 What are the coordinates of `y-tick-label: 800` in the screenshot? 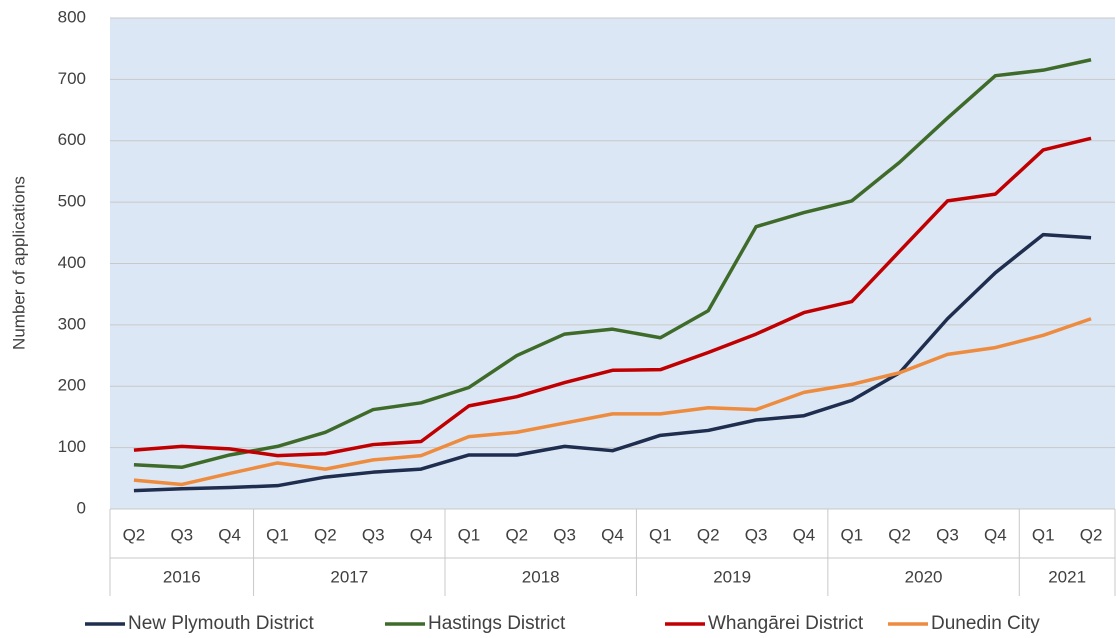 It's located at (72, 16).